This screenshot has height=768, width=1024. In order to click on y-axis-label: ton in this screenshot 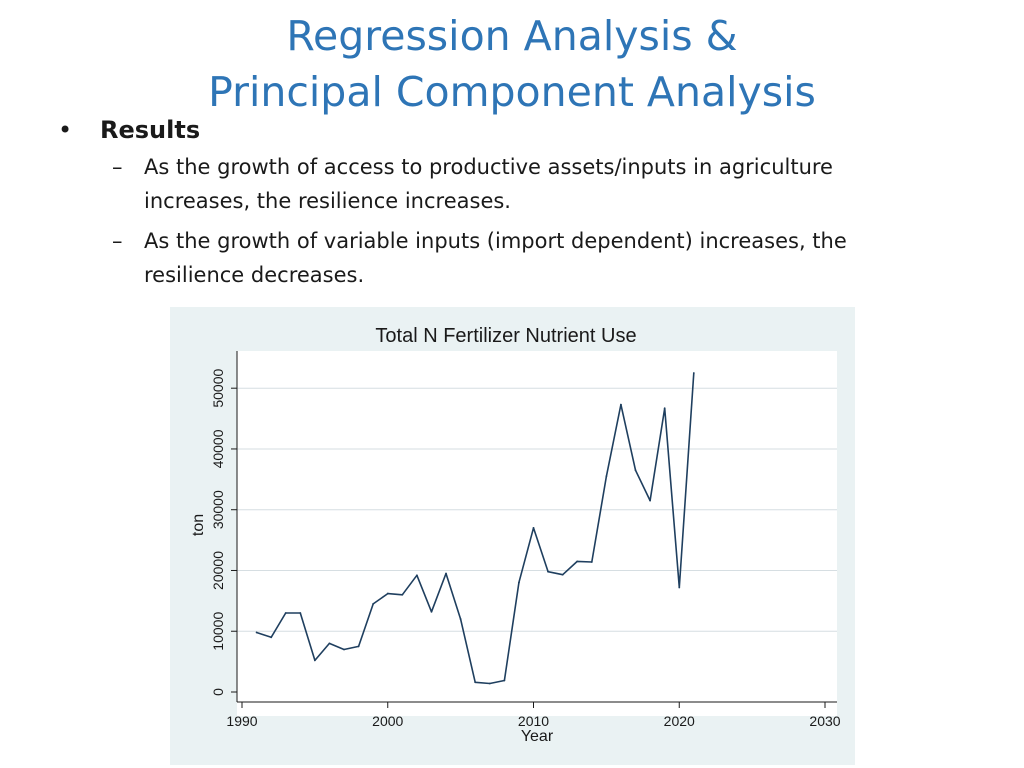, I will do `click(198, 525)`.